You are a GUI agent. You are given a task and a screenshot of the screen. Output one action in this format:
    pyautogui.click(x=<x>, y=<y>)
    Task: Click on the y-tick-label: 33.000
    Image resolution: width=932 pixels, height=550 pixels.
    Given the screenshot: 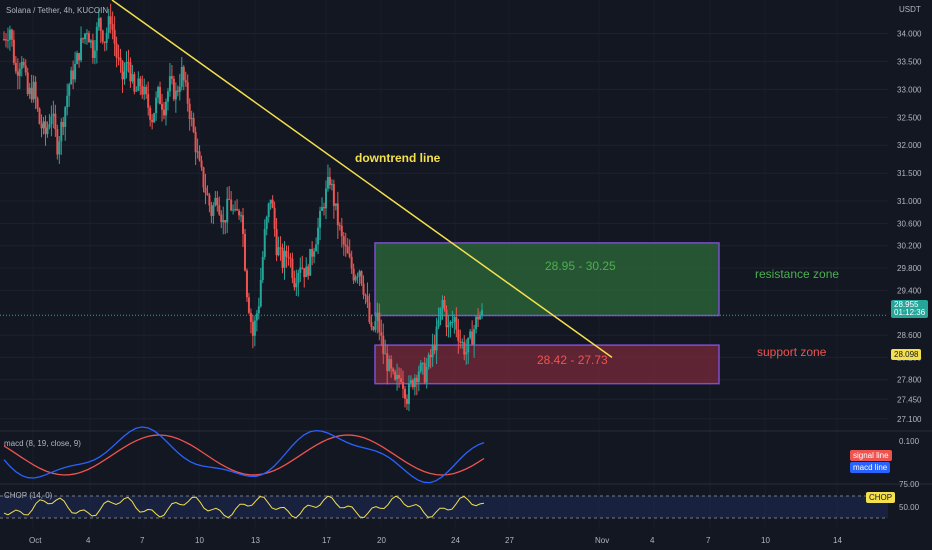 What is the action you would take?
    pyautogui.click(x=909, y=89)
    